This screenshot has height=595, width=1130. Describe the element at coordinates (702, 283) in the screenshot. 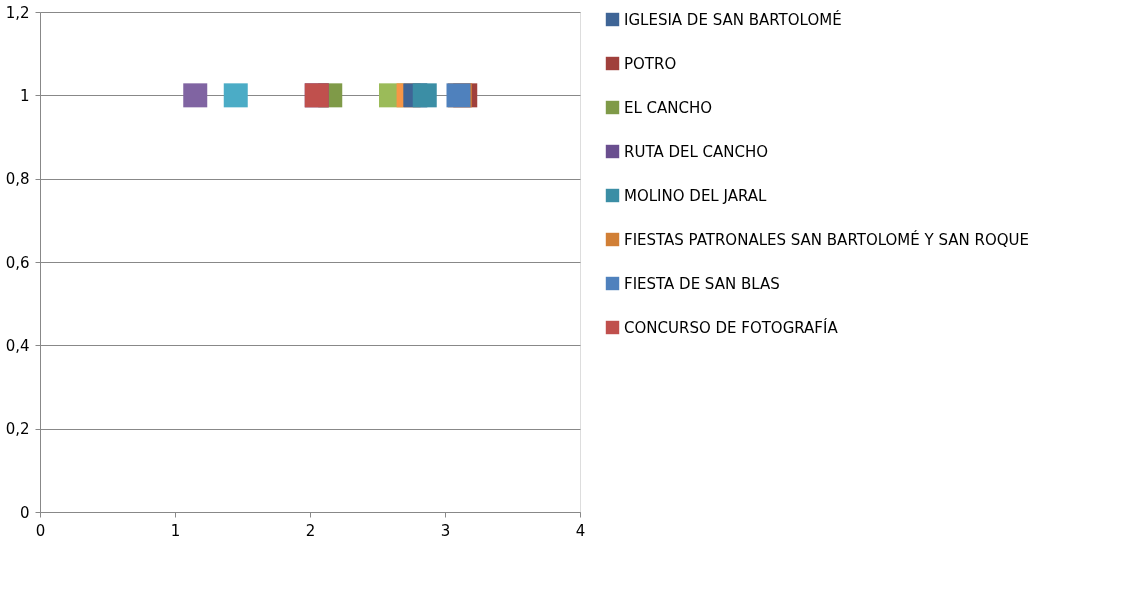

I see `legend-label: FIESTA DE SAN BLAS` at that location.